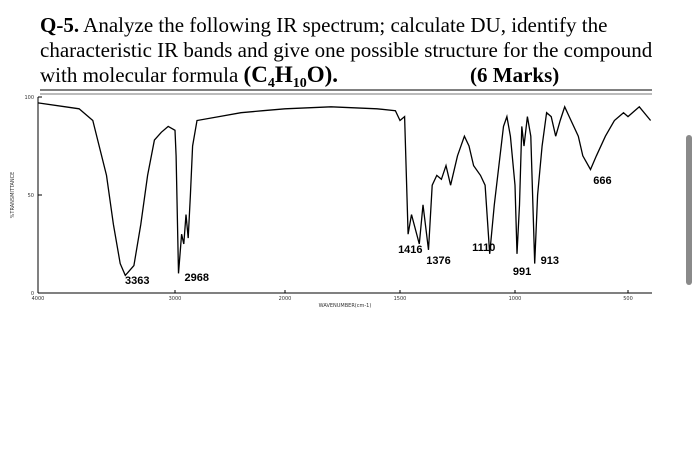  Describe the element at coordinates (256, 74) in the screenshot. I see `formula: (C` at that location.